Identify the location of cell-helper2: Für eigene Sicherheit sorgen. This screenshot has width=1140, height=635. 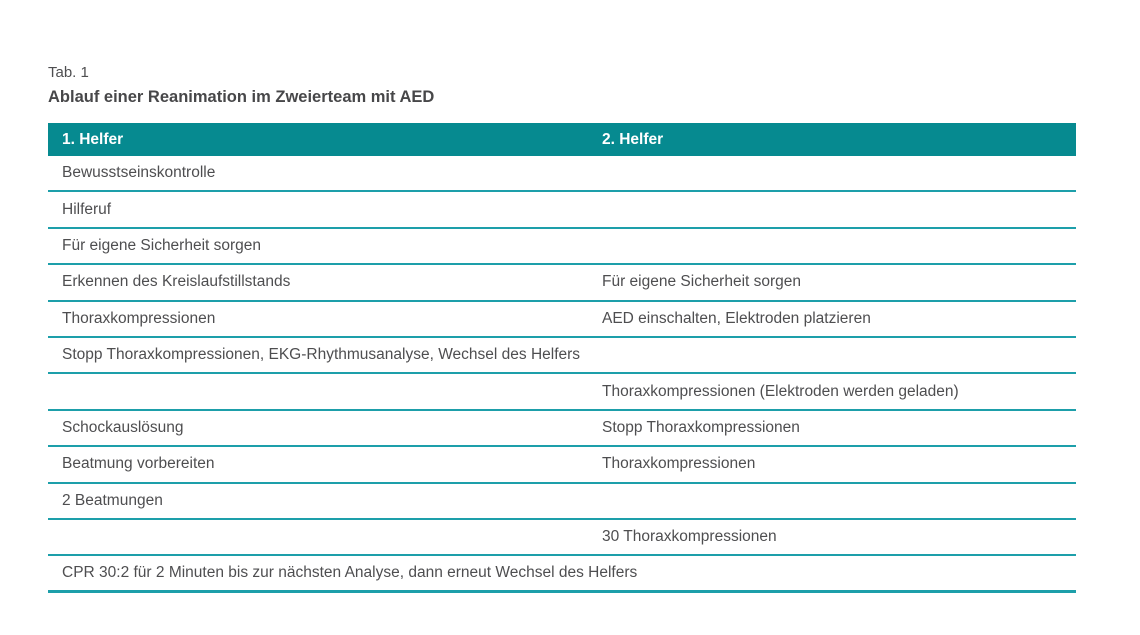
(702, 282).